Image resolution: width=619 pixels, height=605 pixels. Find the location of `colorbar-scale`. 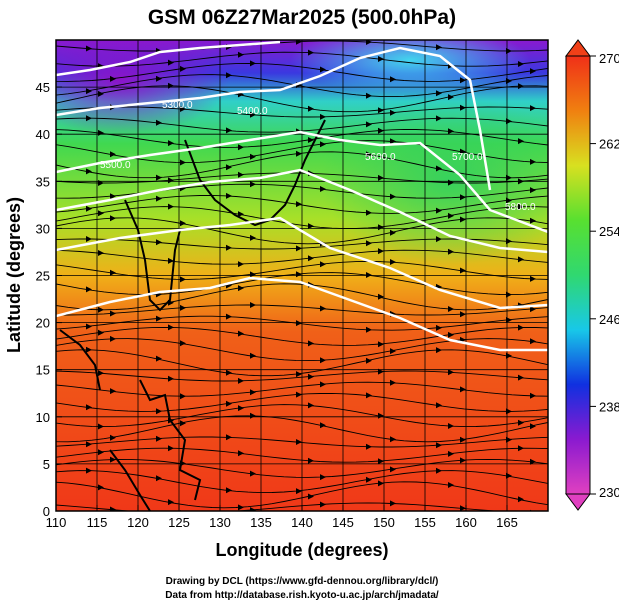

colorbar-scale is located at coordinates (578, 275).